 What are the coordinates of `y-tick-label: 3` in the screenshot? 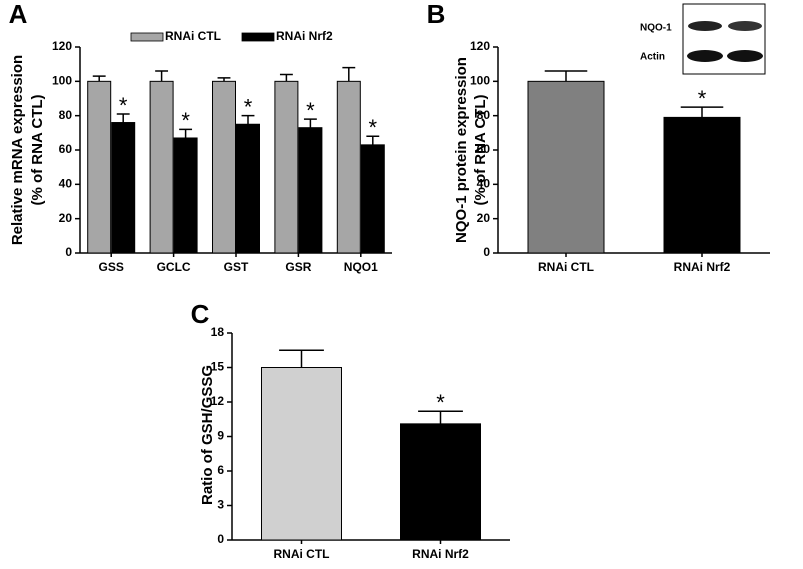 It's located at (220, 505).